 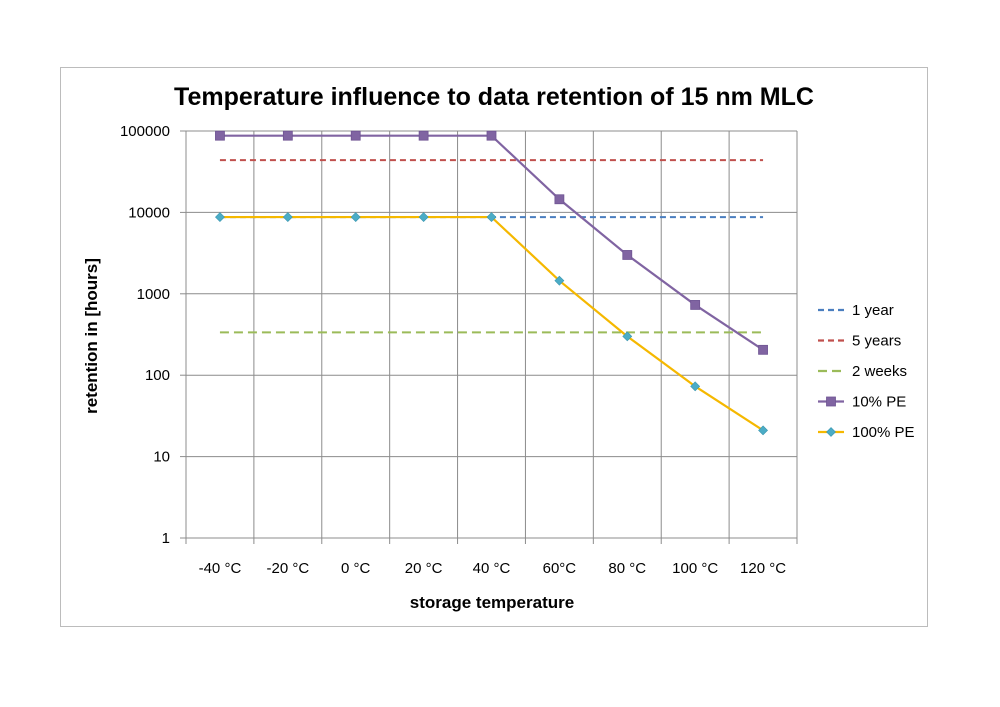 What do you see at coordinates (153, 294) in the screenshot?
I see `y-tick-label: 1000` at bounding box center [153, 294].